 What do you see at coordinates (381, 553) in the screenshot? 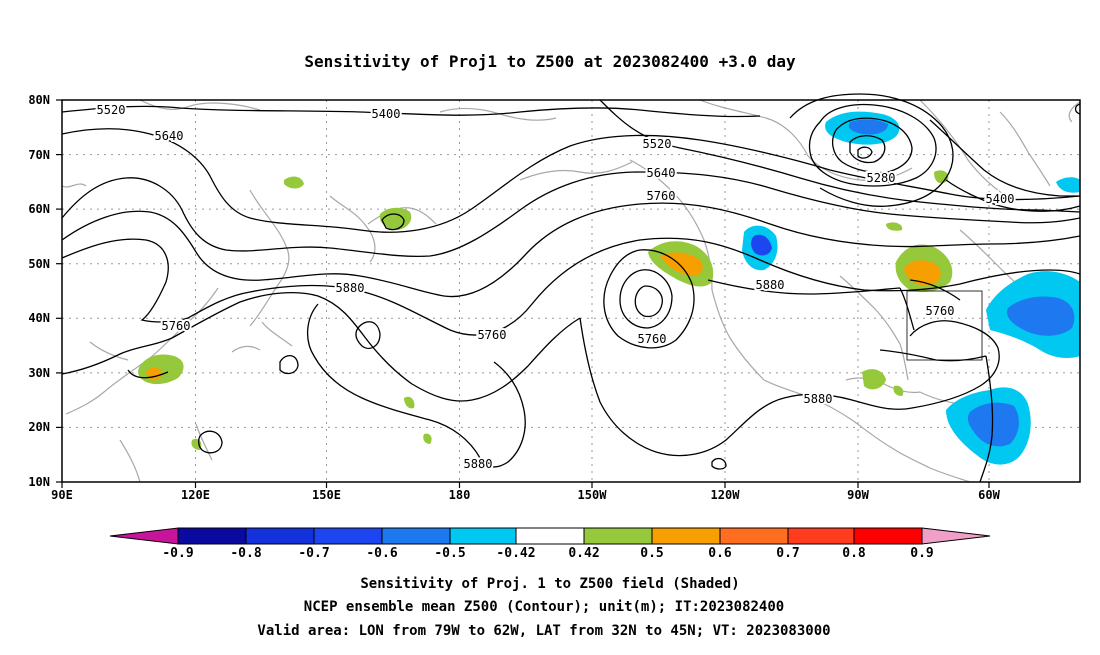
I see `colorbar-tick-label: -0.6` at bounding box center [381, 553].